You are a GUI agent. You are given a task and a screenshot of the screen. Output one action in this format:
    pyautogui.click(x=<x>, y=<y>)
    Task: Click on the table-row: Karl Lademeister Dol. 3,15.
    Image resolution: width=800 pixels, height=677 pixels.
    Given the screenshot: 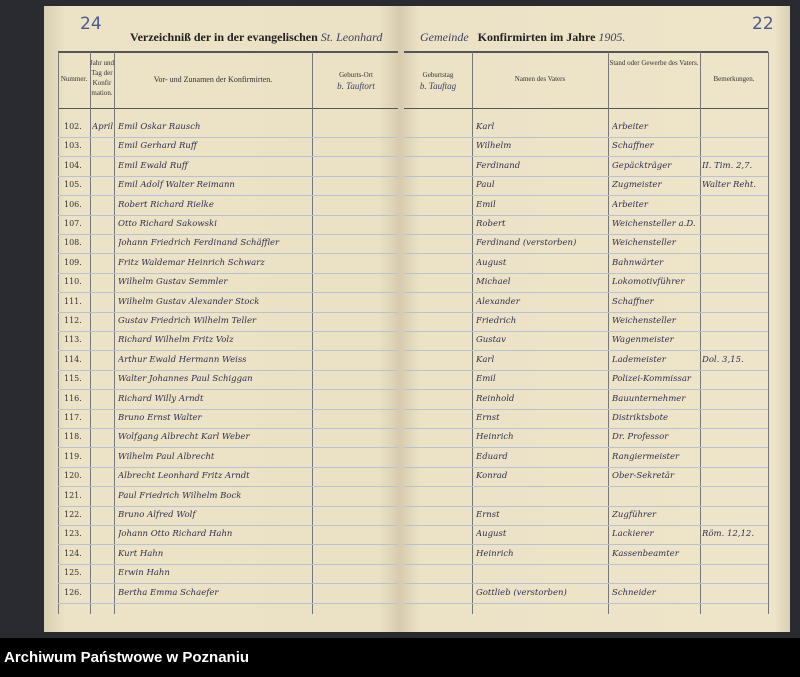 What is the action you would take?
    pyautogui.click(x=586, y=361)
    